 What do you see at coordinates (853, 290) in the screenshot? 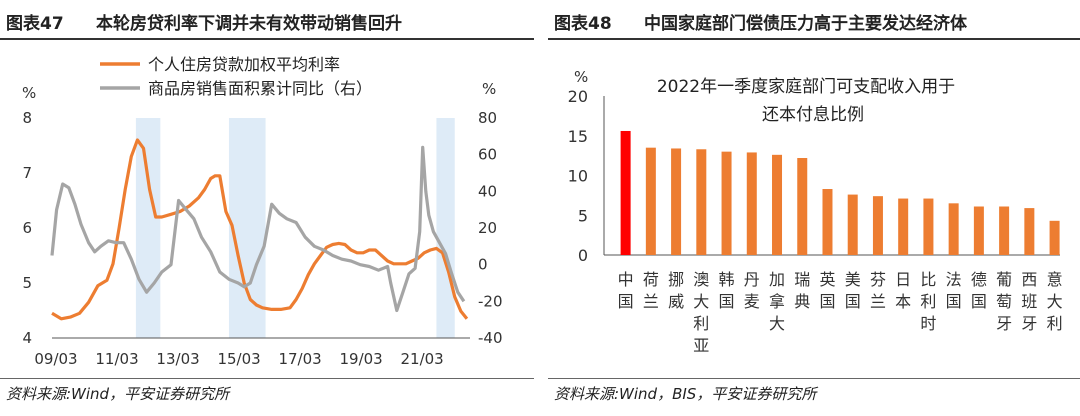
I see `category-label: 美国` at bounding box center [853, 290].